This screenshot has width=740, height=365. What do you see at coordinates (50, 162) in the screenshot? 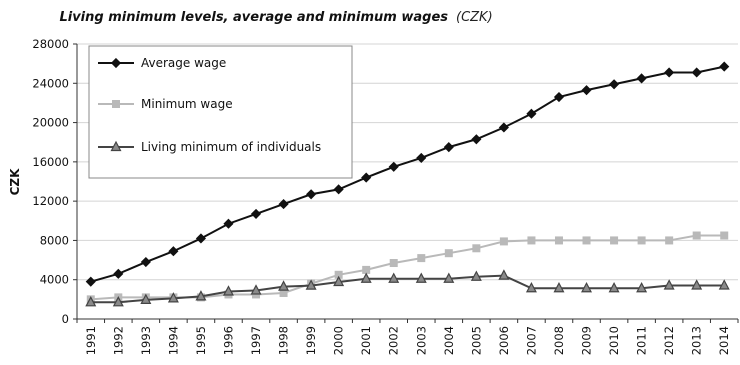
I see `y-tick-label: 16000` at bounding box center [50, 162].